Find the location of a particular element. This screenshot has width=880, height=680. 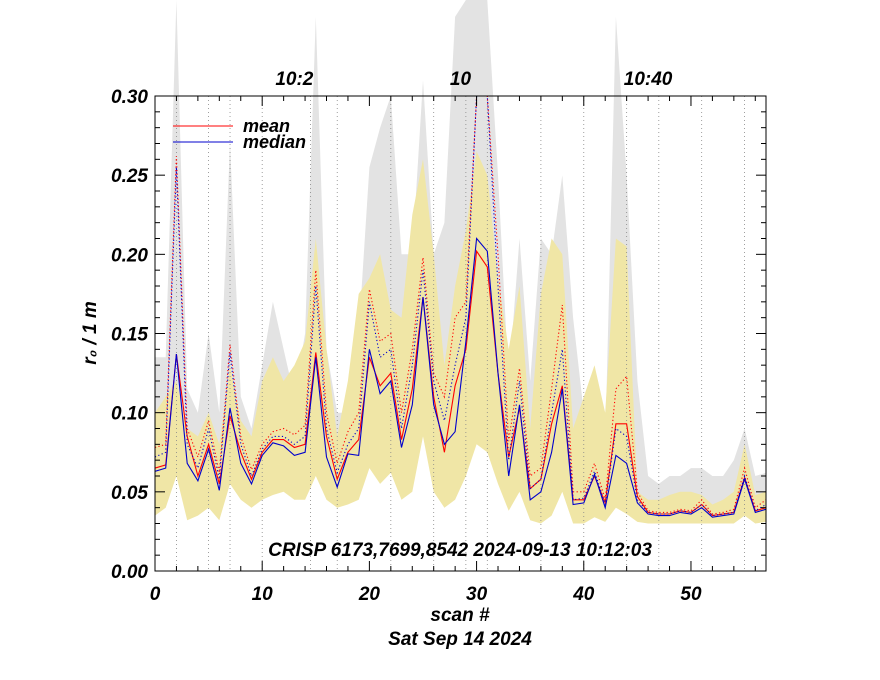

legend-label-mean: mean is located at coordinates (266, 126).